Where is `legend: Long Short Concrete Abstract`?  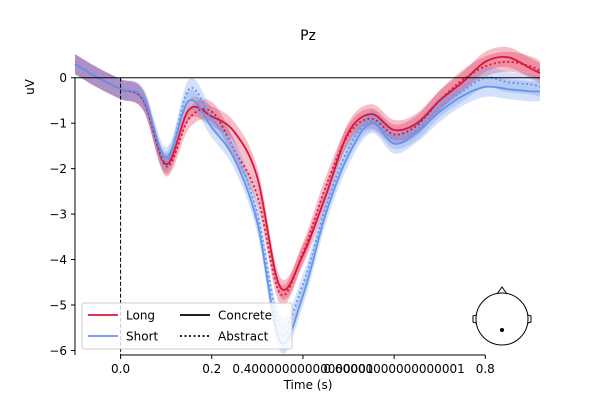
legend: Long Short Concrete Abstract is located at coordinates (187, 326).